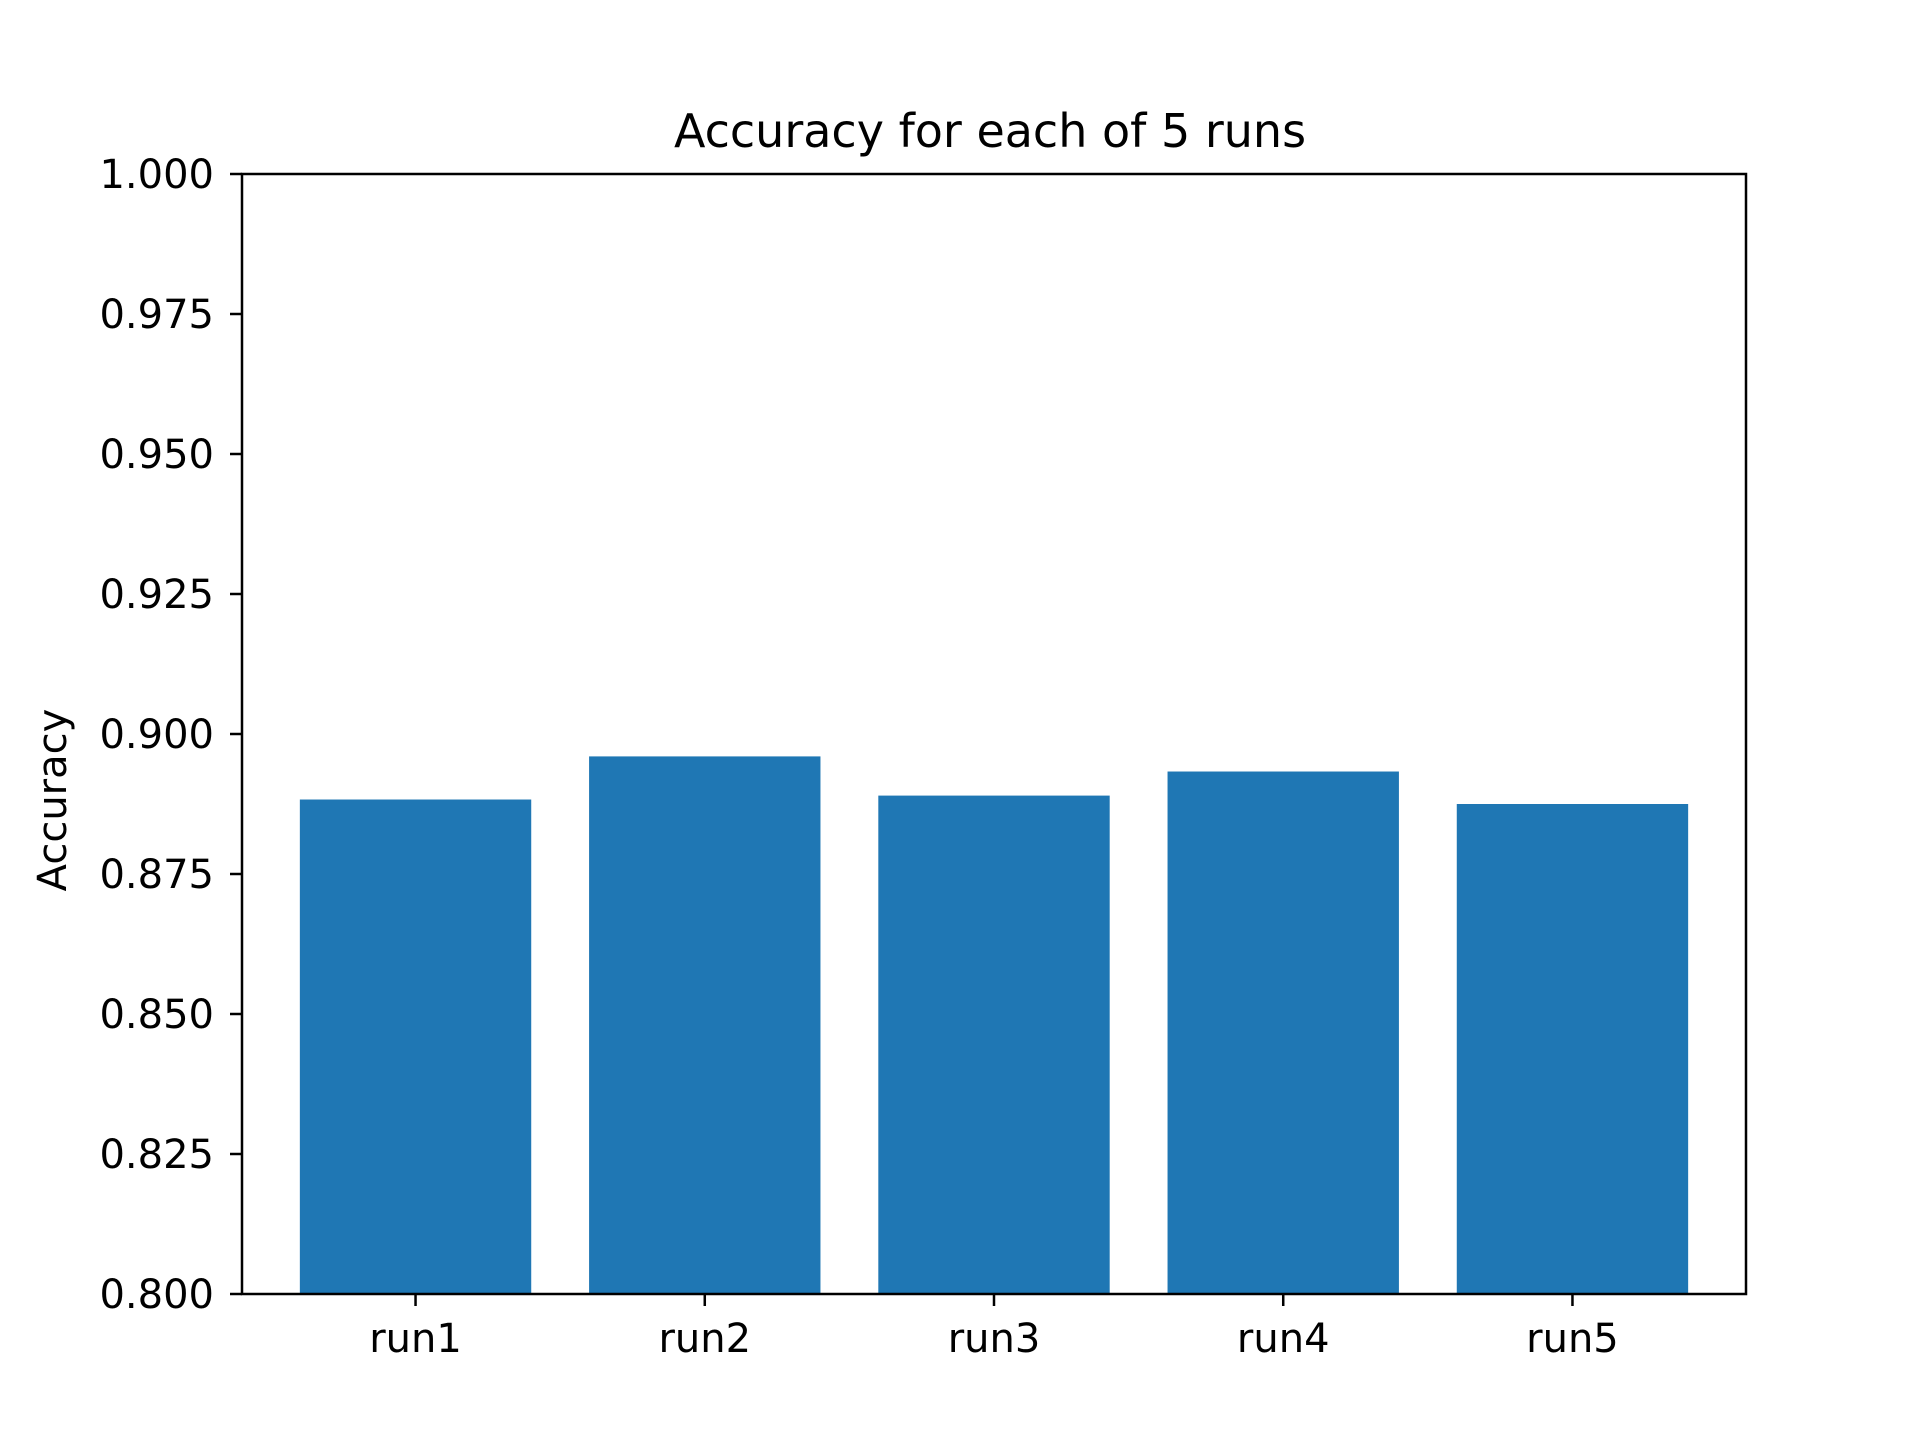 This screenshot has width=1920, height=1440. I want to click on y-tick-label: 0.800, so click(156, 1295).